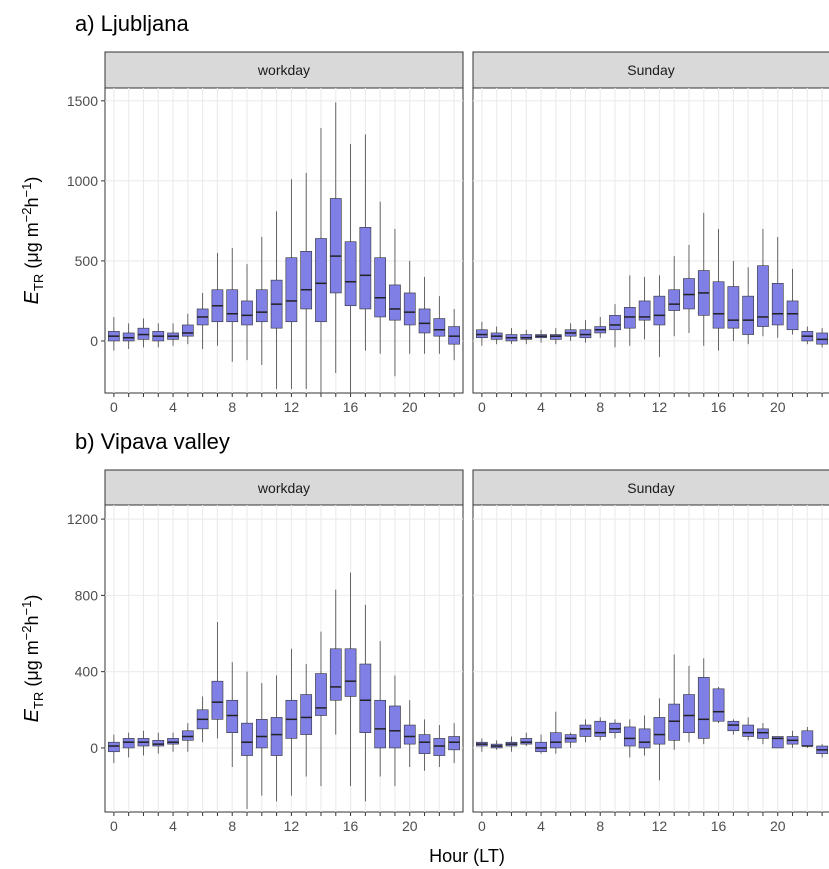  I want to click on y-tick-label: 1000, so click(82, 181).